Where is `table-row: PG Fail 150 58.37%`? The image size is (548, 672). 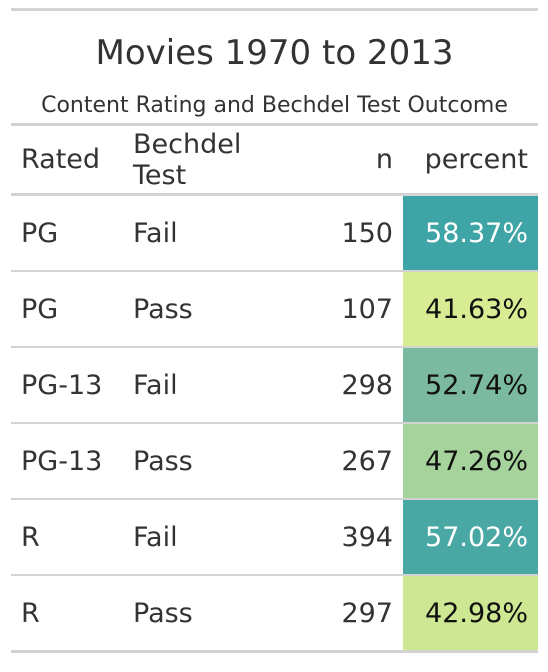 table-row: PG Fail 150 58.37% is located at coordinates (274, 232).